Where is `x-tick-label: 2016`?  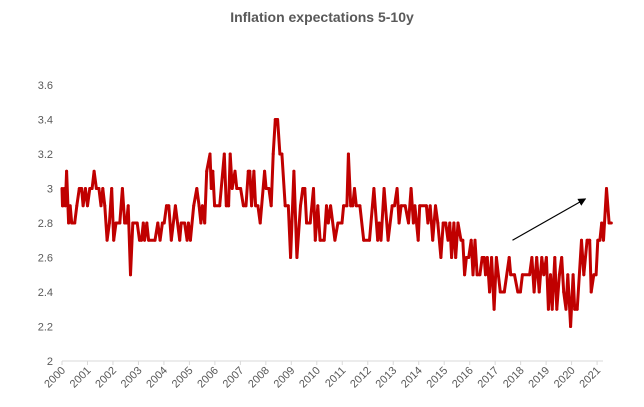 x-tick-label: 2016 is located at coordinates (463, 378).